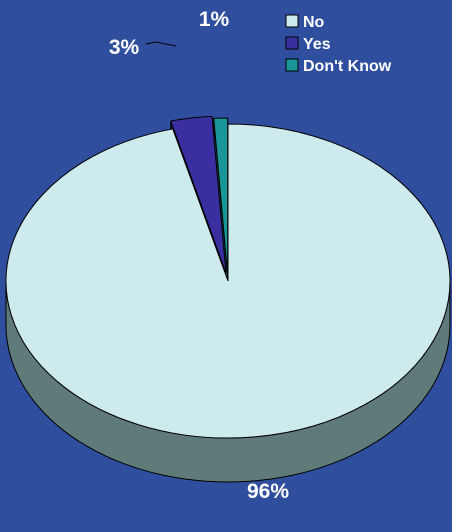 This screenshot has width=452, height=532. I want to click on data-label-don-t-know: 1%, so click(214, 19).